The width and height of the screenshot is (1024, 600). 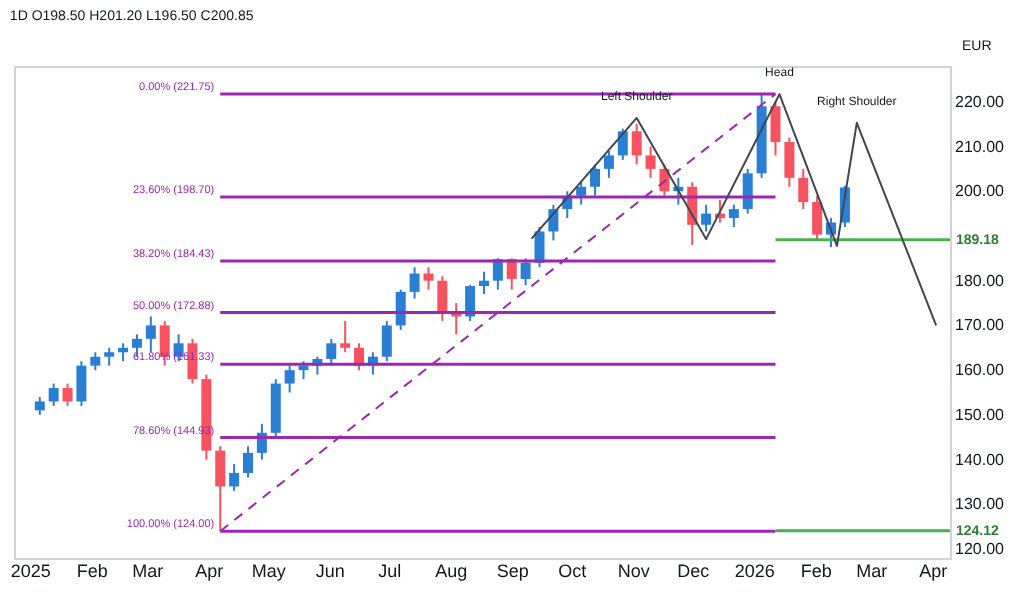 I want to click on y-tick-label: 130.00, so click(x=980, y=504).